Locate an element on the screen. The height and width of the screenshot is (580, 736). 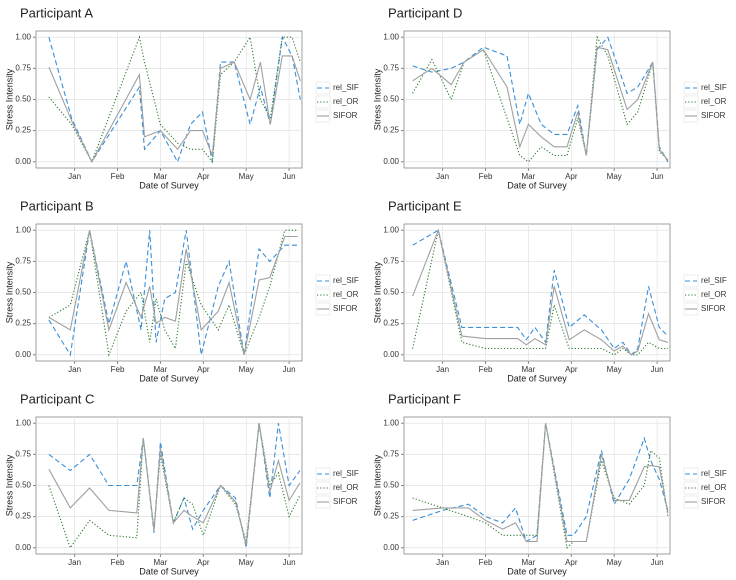
panel-title: Participant C is located at coordinates (57, 398).